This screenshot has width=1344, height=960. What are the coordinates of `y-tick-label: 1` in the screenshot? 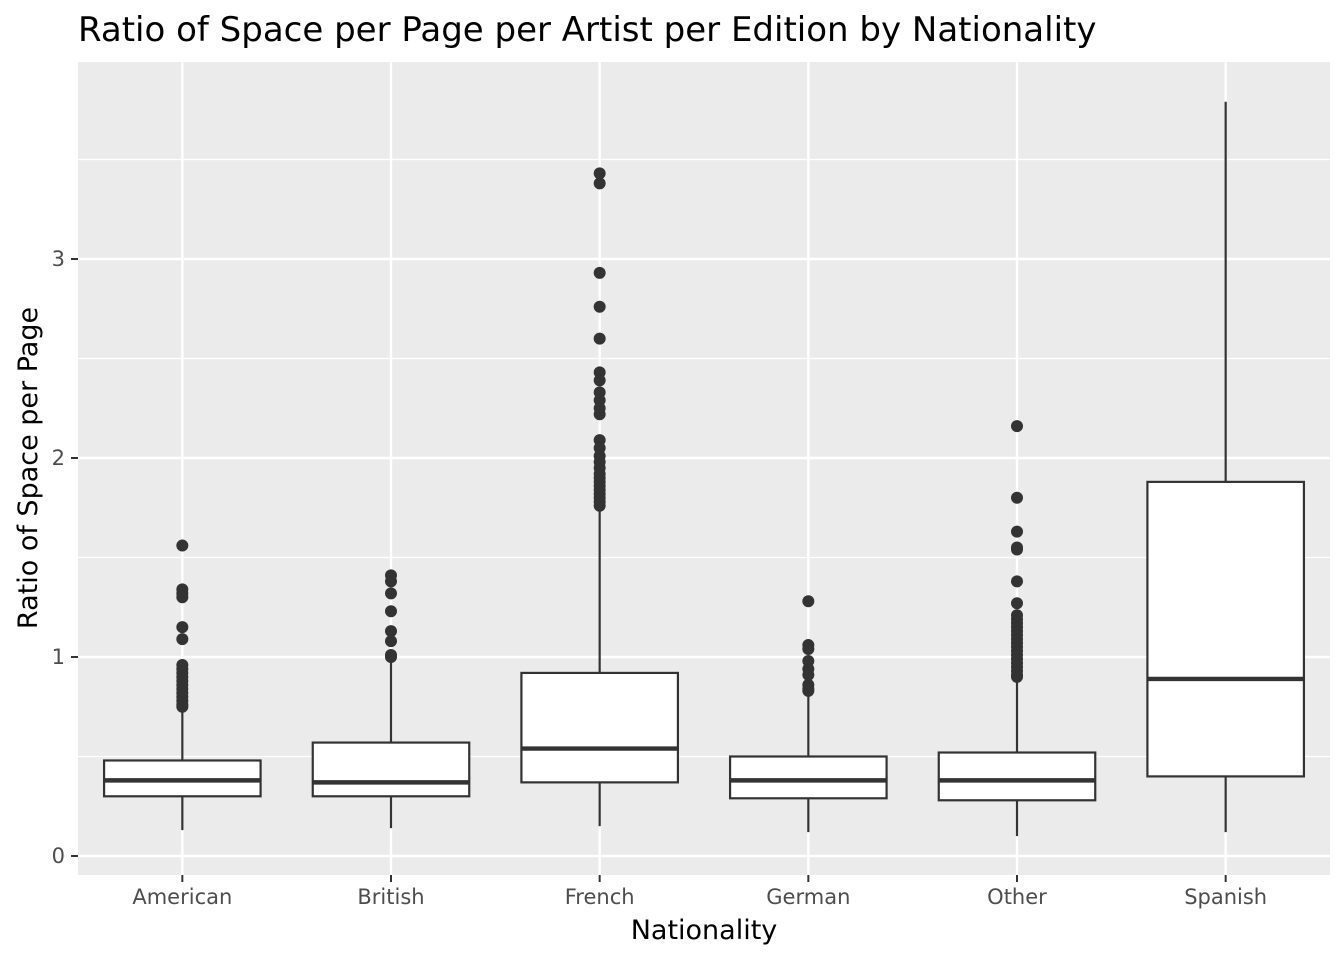 It's located at (58, 657).